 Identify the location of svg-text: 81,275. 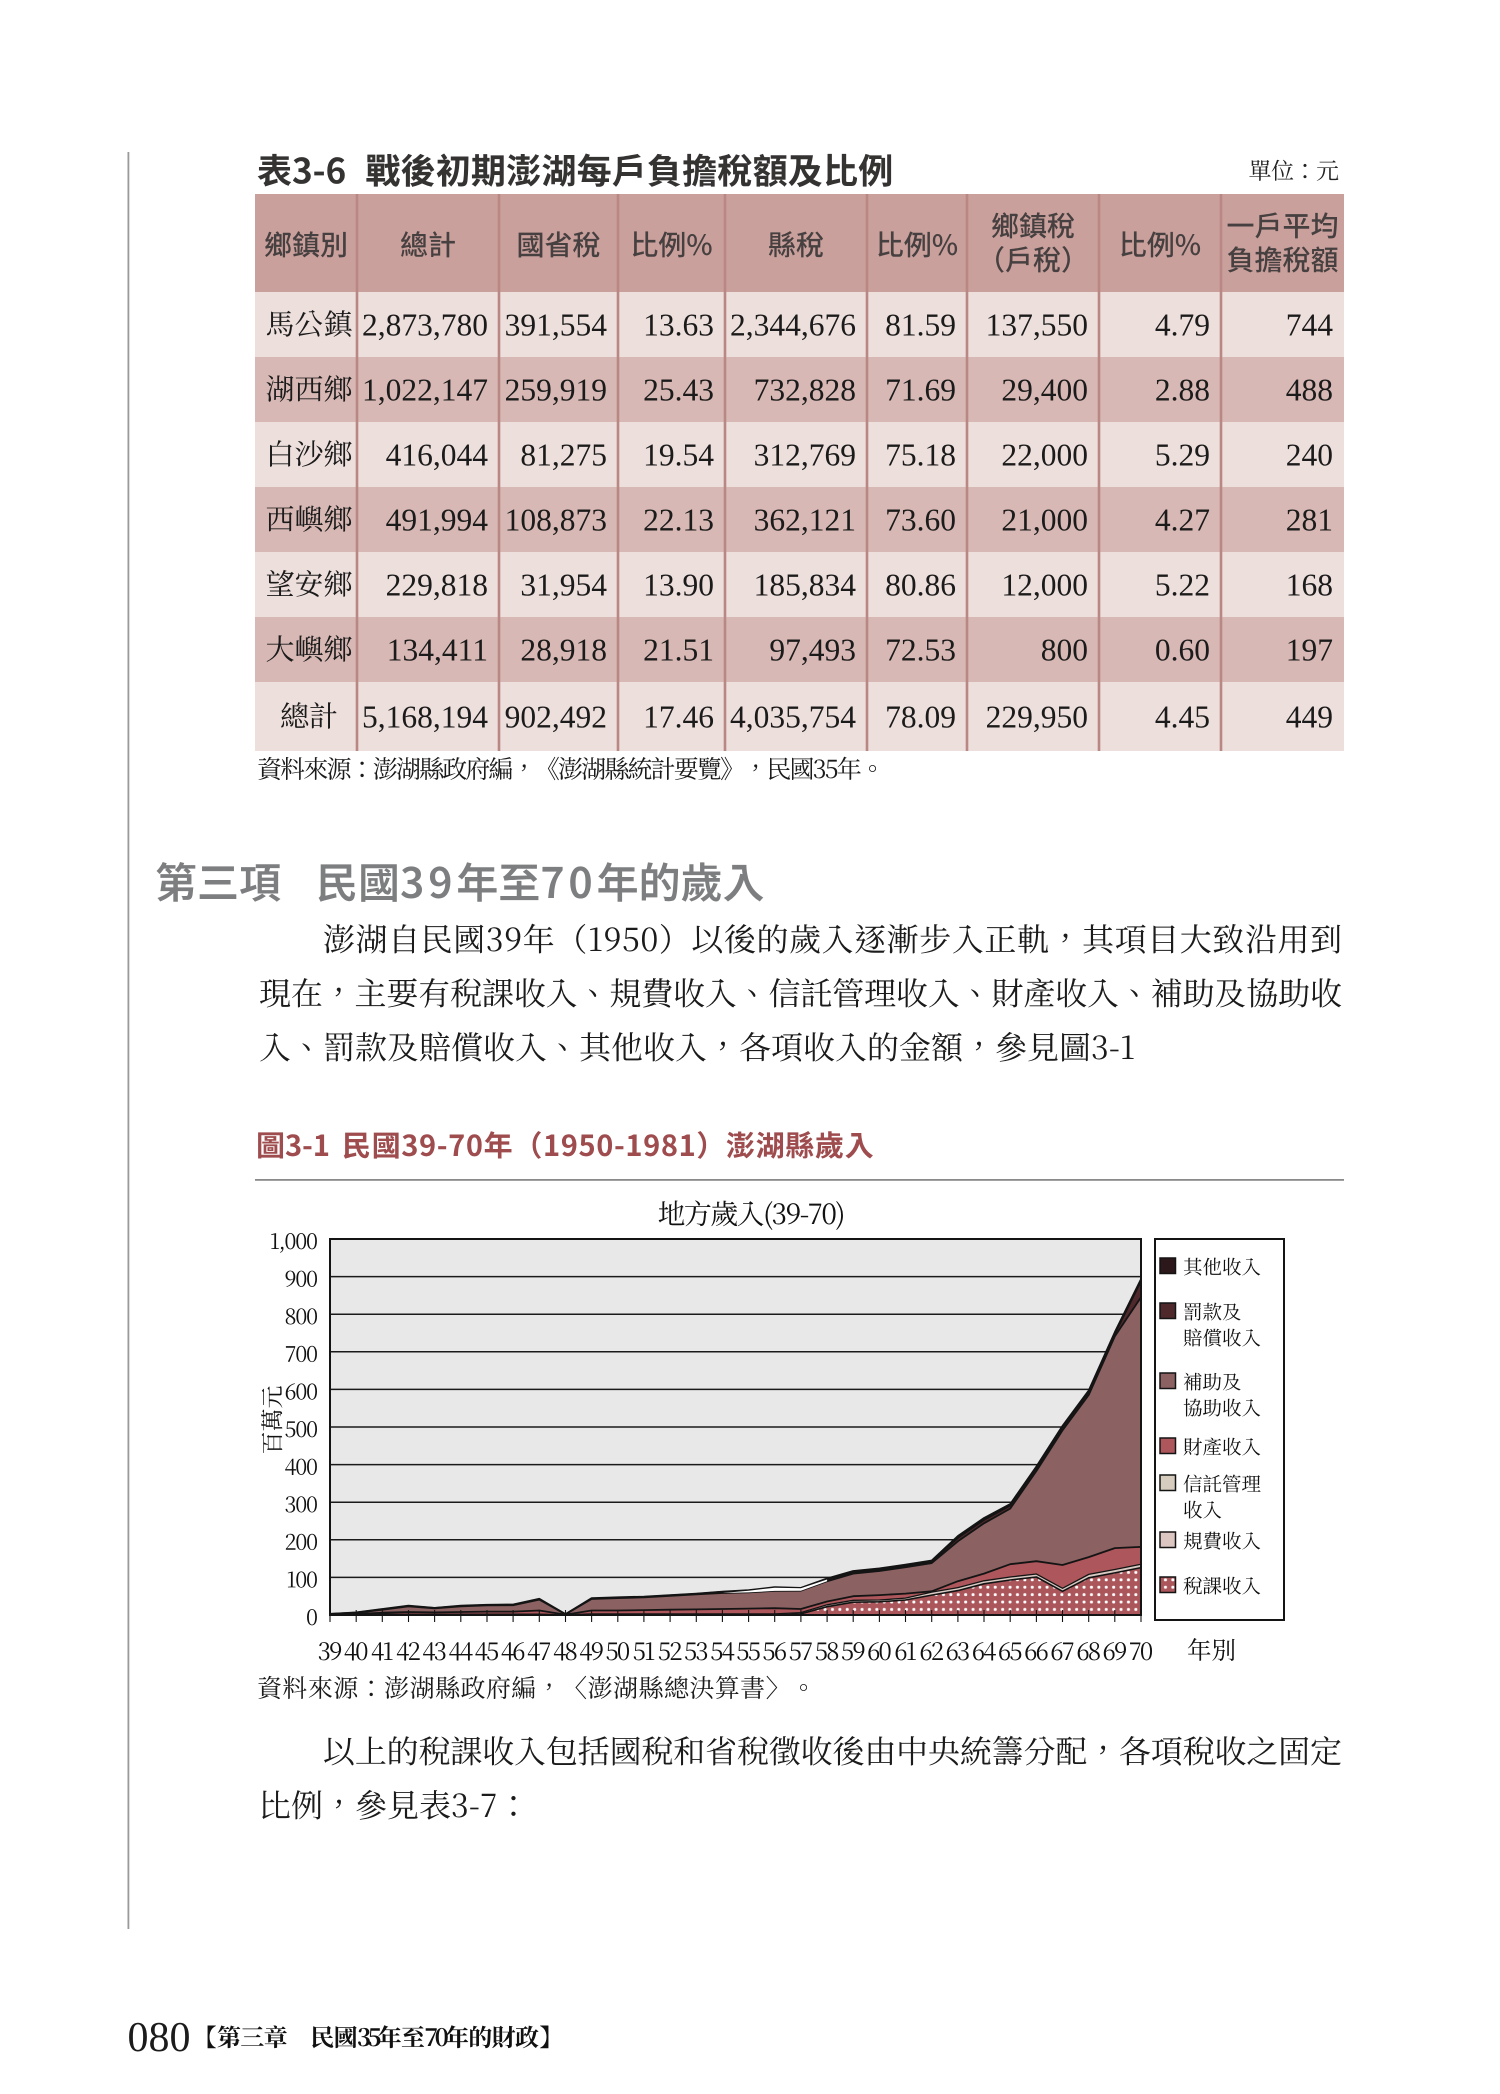
(563, 455).